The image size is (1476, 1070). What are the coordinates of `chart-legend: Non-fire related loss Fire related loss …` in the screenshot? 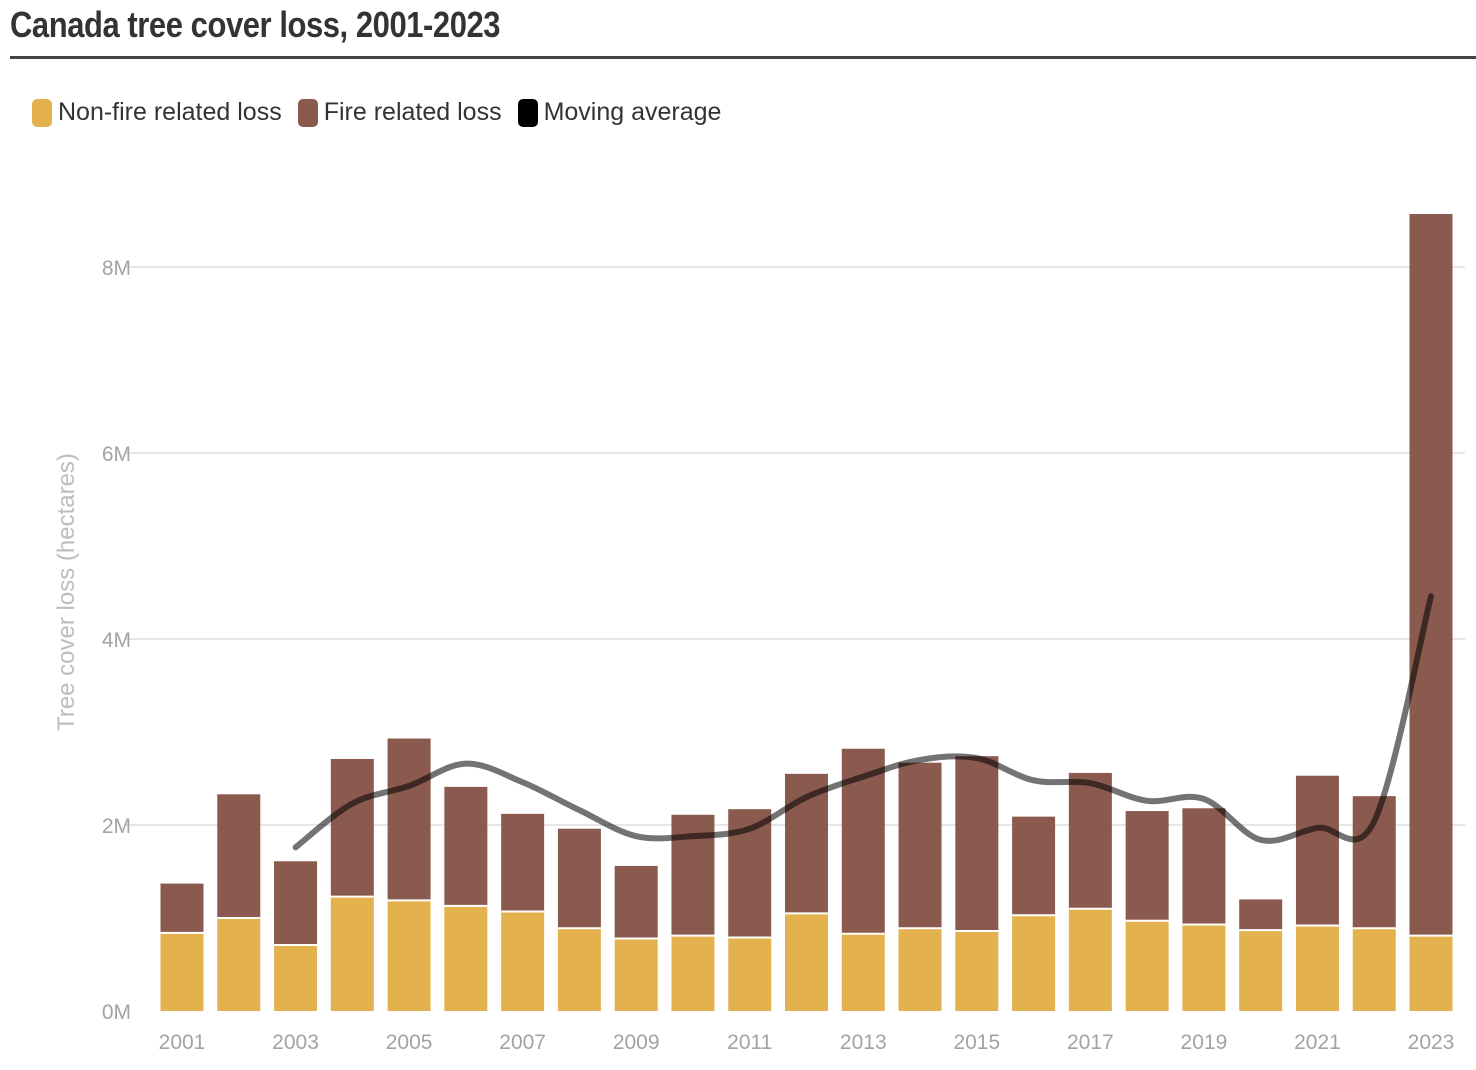 It's located at (384, 112).